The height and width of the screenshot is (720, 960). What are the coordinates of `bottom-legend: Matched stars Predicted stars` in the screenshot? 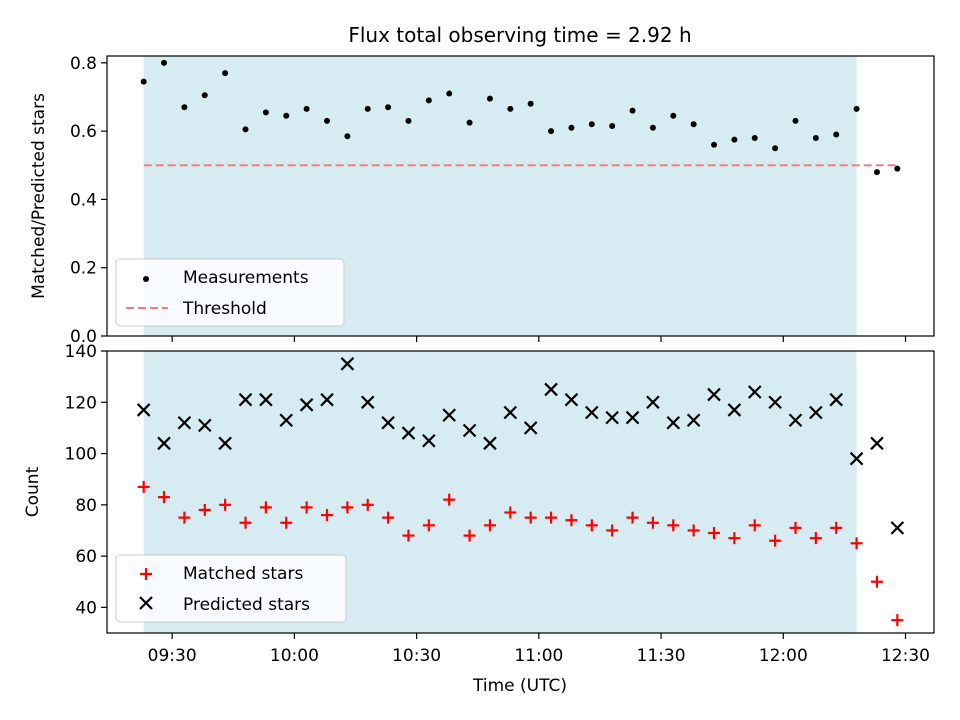 It's located at (231, 588).